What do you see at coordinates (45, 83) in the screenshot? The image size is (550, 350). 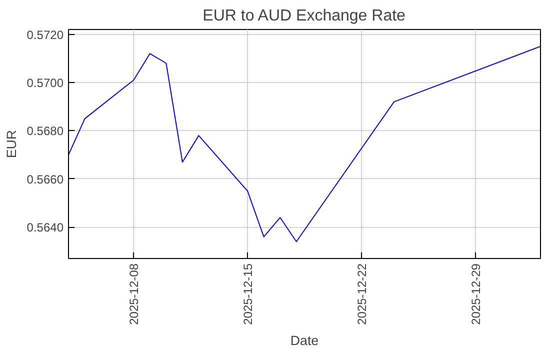 I see `y-tick-label: 0.5700` at bounding box center [45, 83].